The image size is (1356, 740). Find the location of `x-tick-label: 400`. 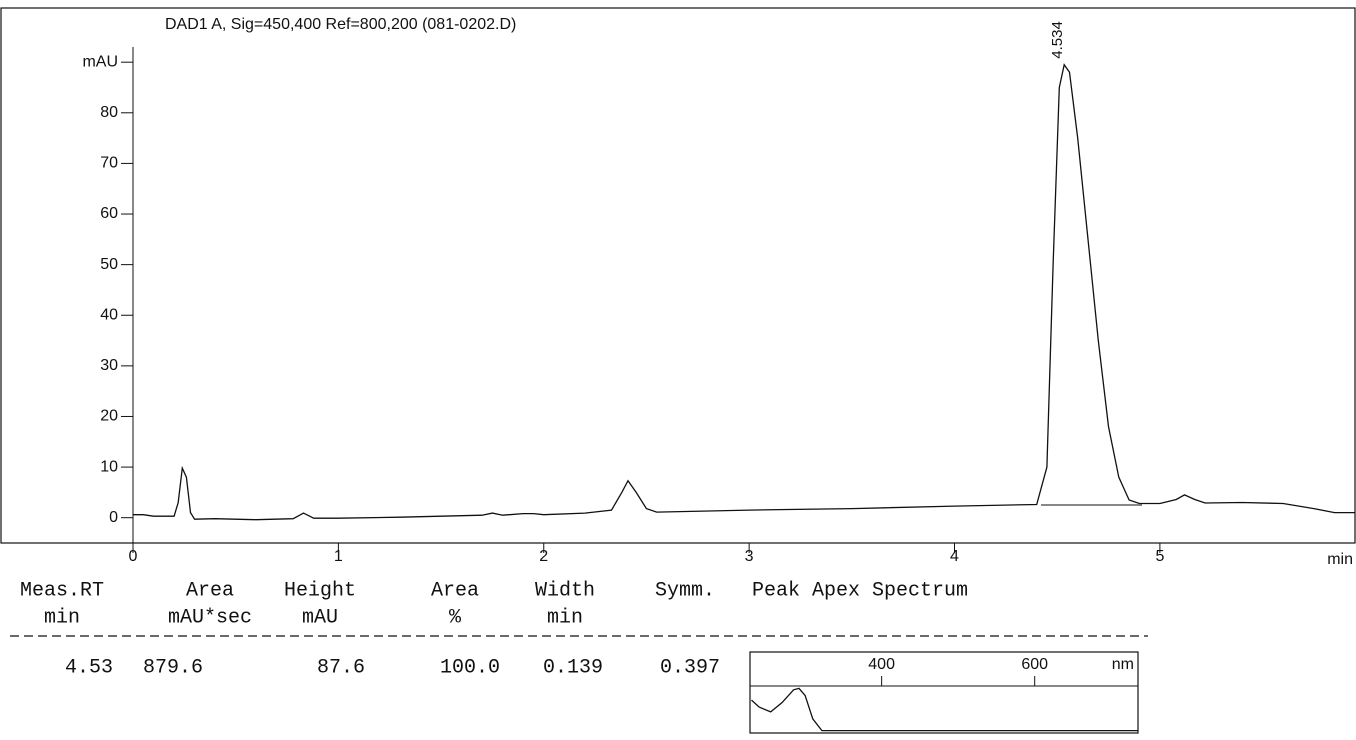

x-tick-label: 400 is located at coordinates (881, 664).